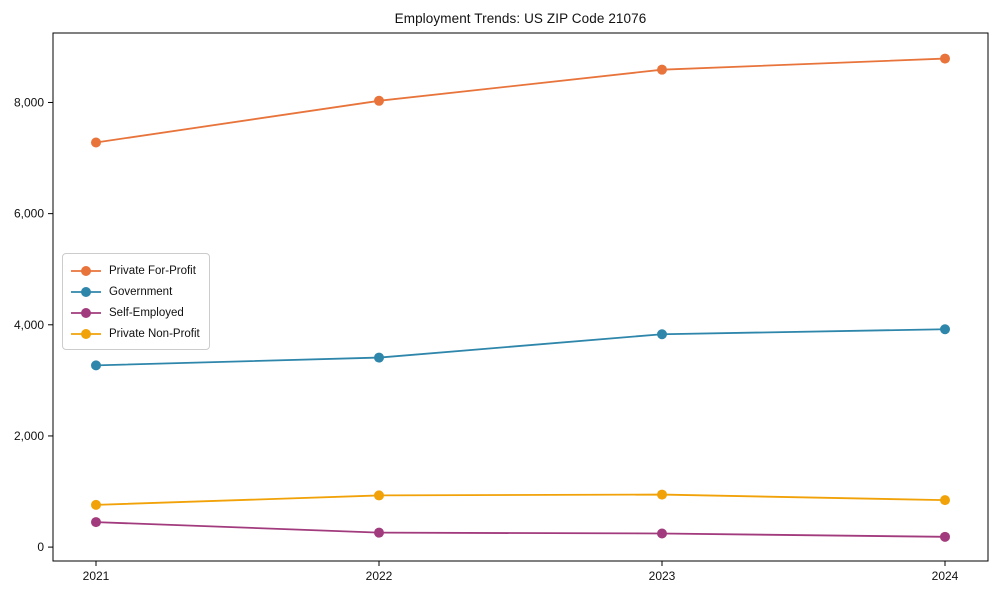  What do you see at coordinates (945, 576) in the screenshot?
I see `x-tick-label: 2024` at bounding box center [945, 576].